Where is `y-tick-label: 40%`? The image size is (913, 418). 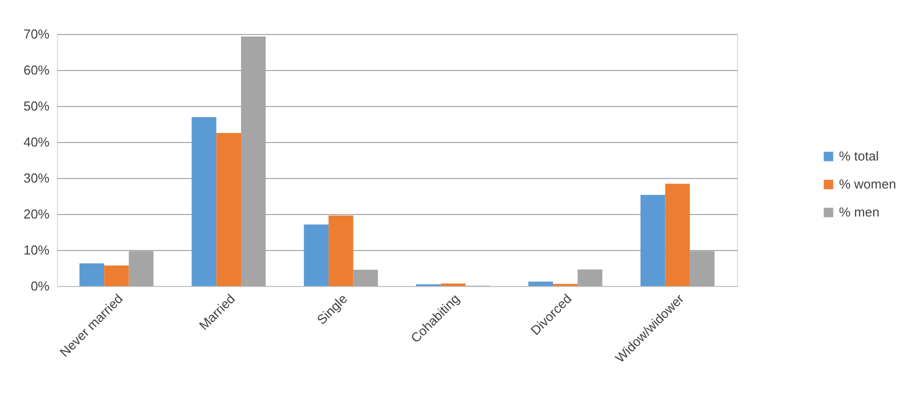 y-tick-label: 40% is located at coordinates (36, 142).